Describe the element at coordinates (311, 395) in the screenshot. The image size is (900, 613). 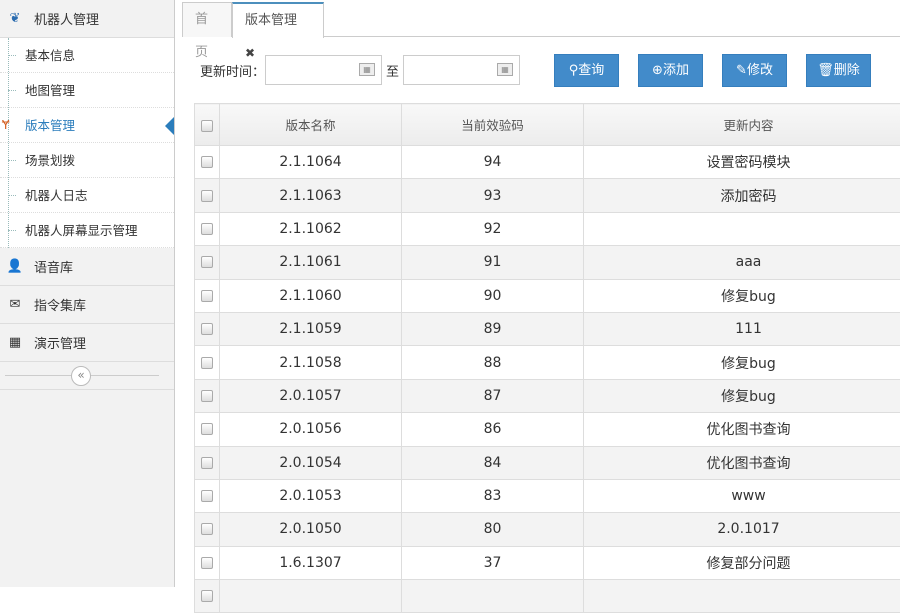
I see `cell-version-name: 2.0.1057` at that location.